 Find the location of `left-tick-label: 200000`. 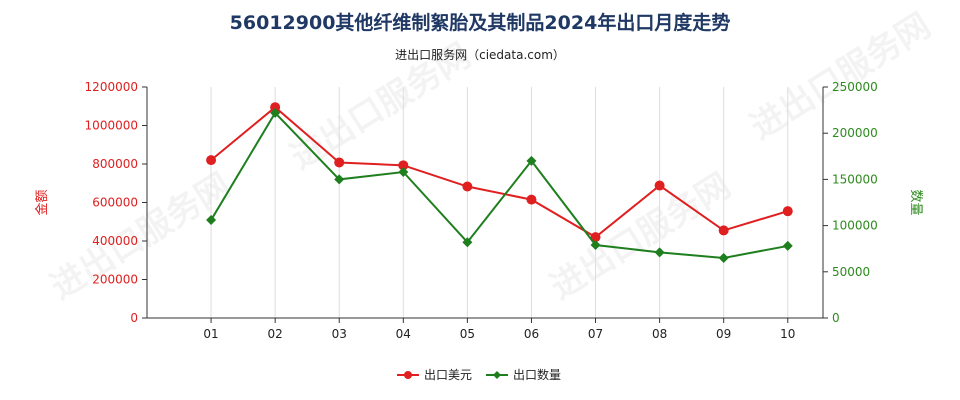

left-tick-label: 200000 is located at coordinates (115, 280).